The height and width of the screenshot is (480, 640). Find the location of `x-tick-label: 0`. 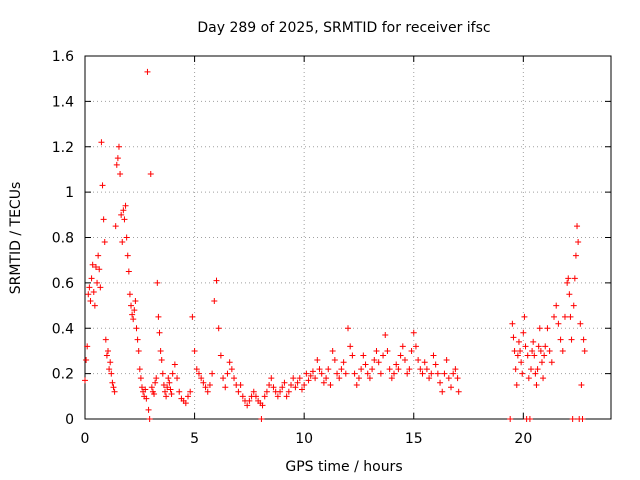

x-tick-label: 0 is located at coordinates (85, 439).